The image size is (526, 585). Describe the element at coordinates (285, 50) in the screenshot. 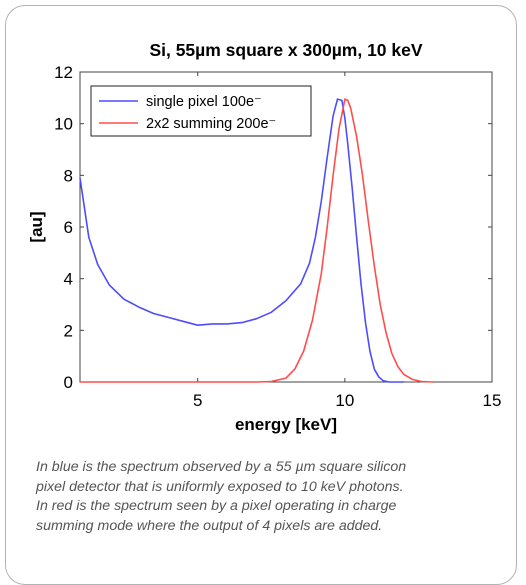

I see `chart-title: Si, 55µm square x 300µm, 10 keV` at that location.